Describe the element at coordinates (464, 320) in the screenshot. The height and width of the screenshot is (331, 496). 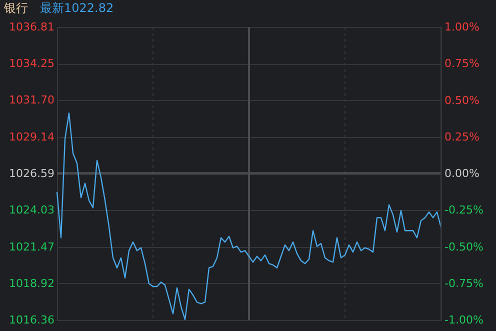
I see `y2-tick-label: -1.00%` at that location.